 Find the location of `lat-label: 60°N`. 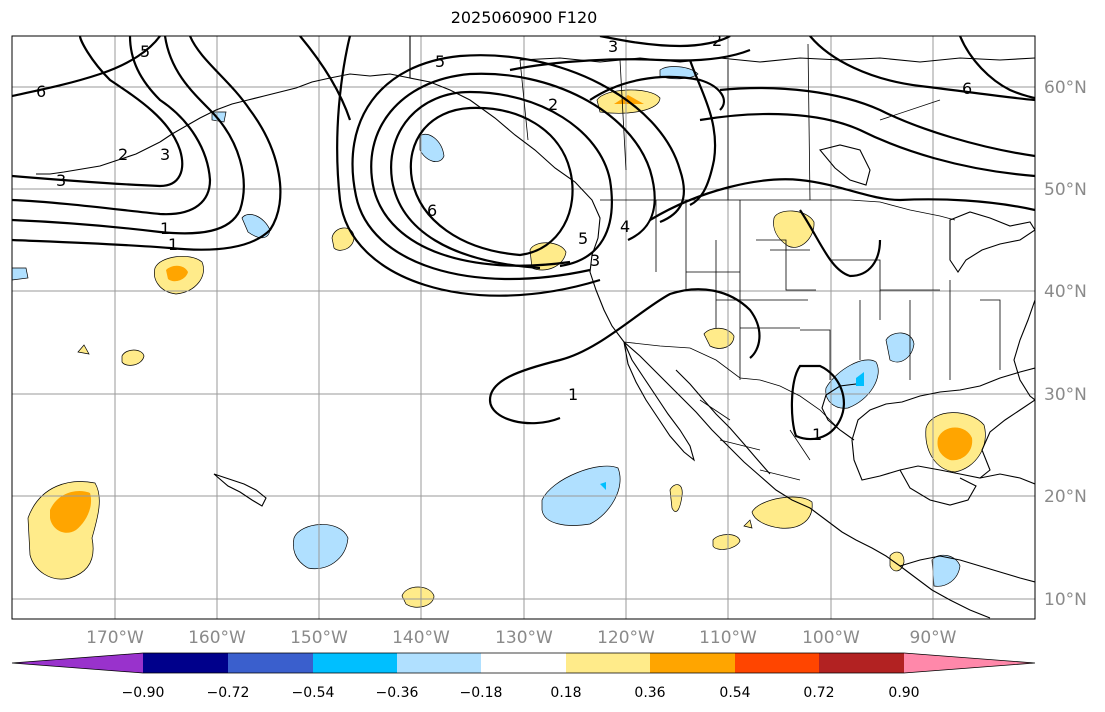

lat-label: 60°N is located at coordinates (1065, 88).